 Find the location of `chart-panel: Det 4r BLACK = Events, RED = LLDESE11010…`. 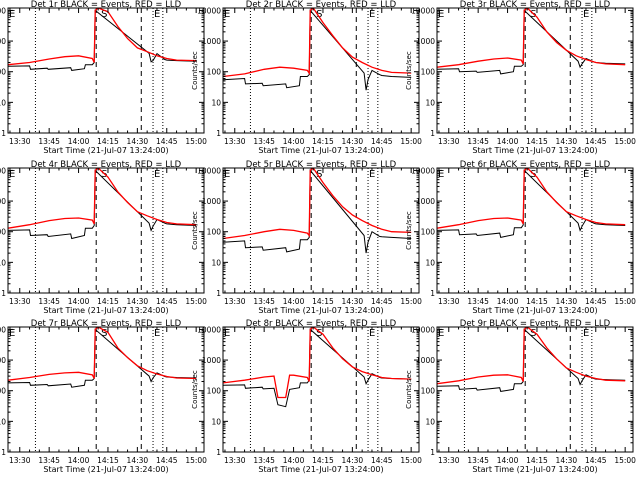

chart-panel: Det 4r BLACK = Events, RED = LLDESE11010… is located at coordinates (103, 237).